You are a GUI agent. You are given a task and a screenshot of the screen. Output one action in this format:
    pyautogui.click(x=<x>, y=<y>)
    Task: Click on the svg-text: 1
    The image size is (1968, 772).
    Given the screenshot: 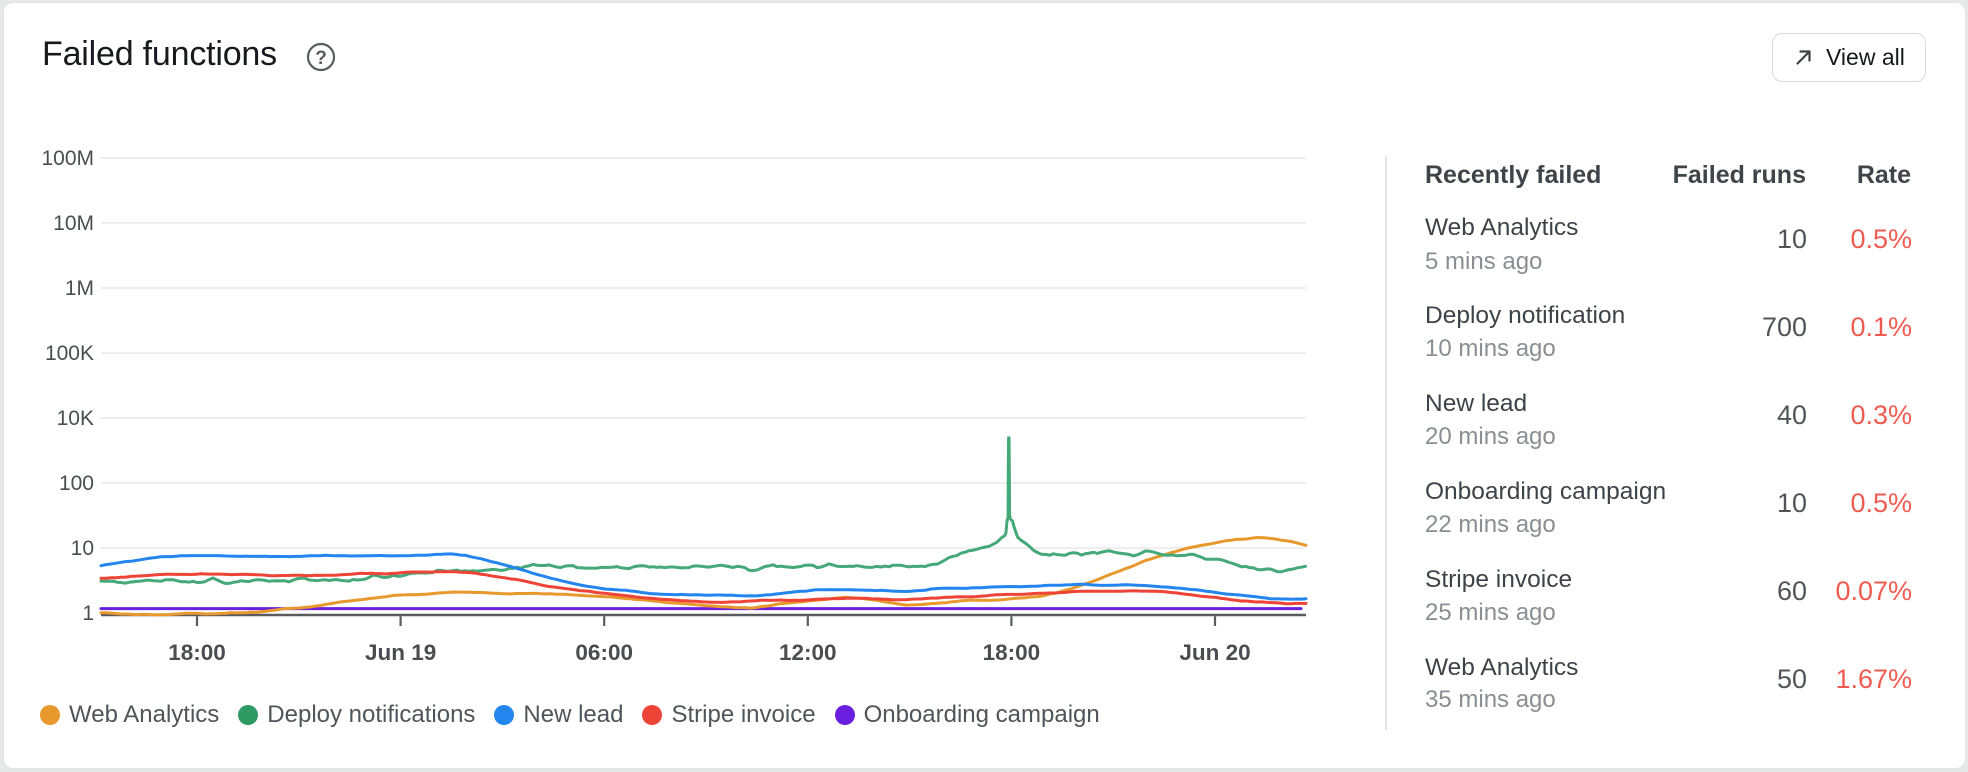 What is the action you would take?
    pyautogui.click(x=88, y=613)
    